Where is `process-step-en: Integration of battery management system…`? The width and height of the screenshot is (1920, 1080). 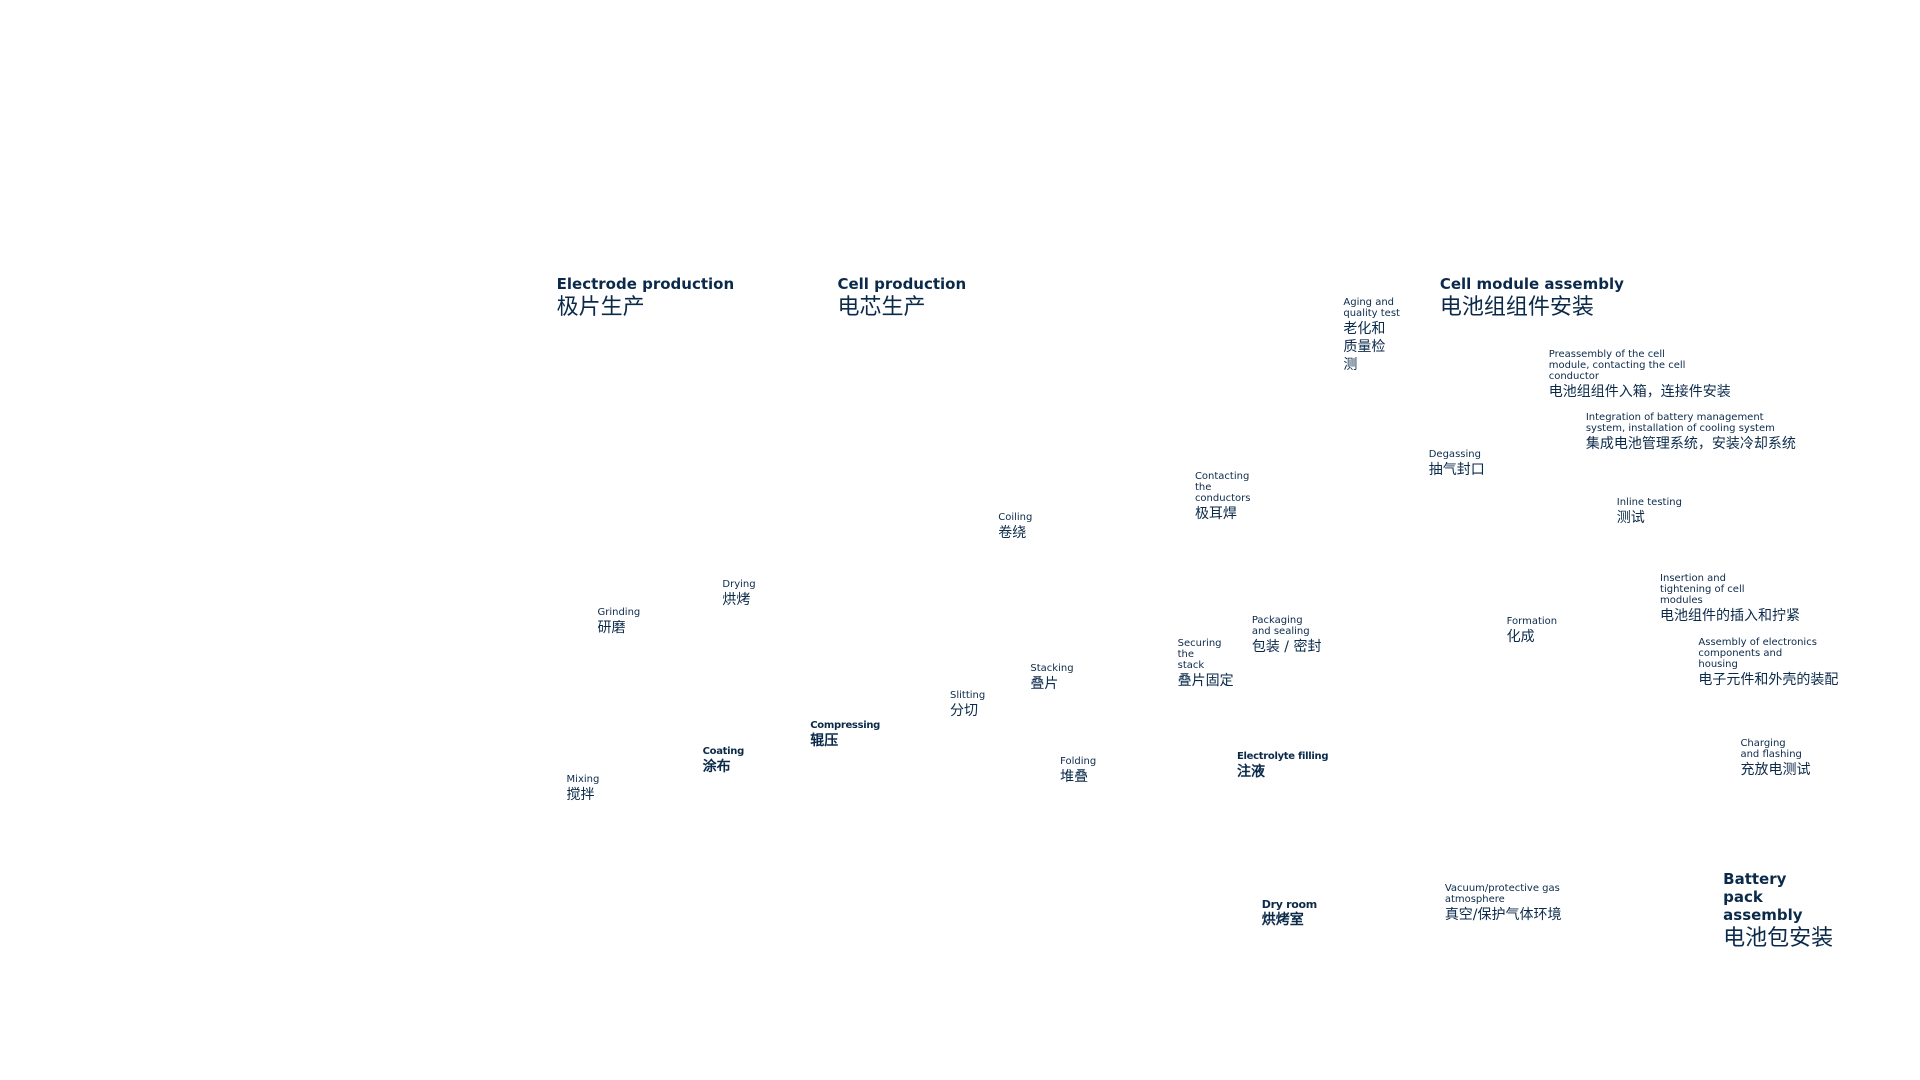
process-step-en: Integration of battery management system… is located at coordinates (1680, 422).